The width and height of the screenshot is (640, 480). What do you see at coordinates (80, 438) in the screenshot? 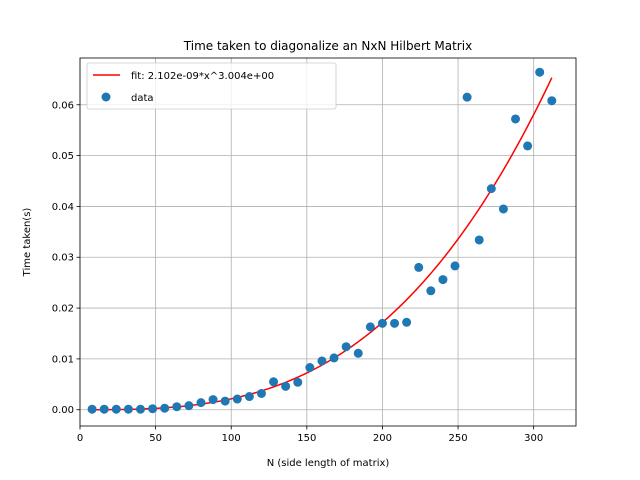
I see `x-tick-label: 0` at bounding box center [80, 438].